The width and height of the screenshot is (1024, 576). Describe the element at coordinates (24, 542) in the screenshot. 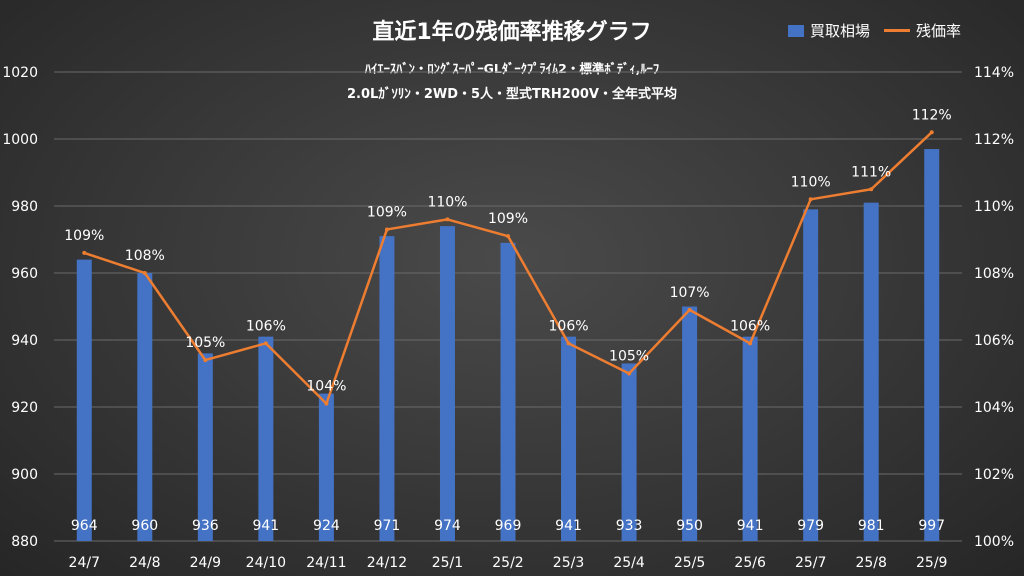

I see `left-axis-tick-label: 880` at that location.